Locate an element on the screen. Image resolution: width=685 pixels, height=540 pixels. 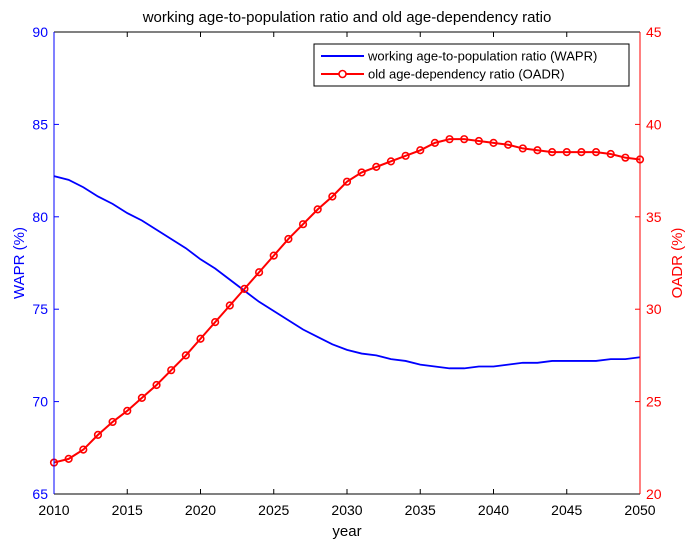
y-right-tick-label: 20 is located at coordinates (654, 494).